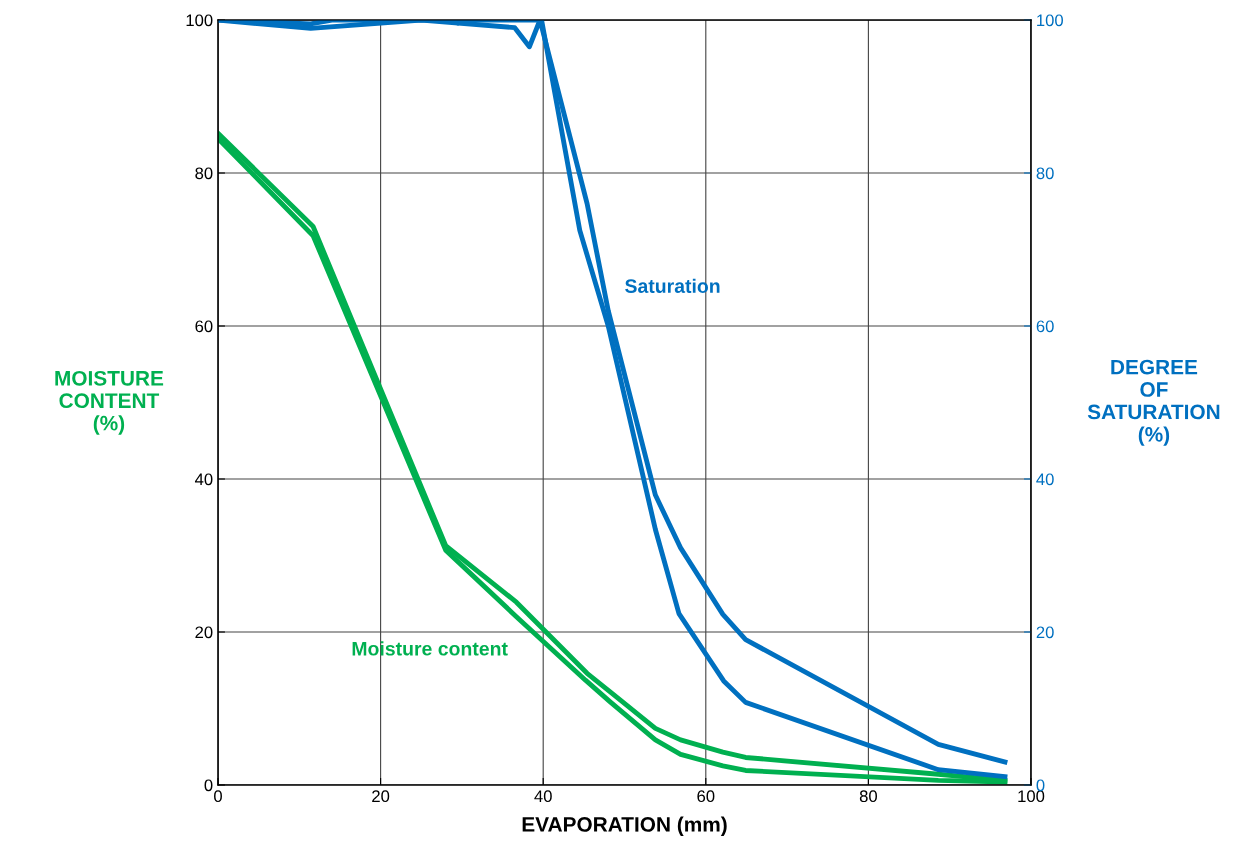  What do you see at coordinates (1031, 796) in the screenshot?
I see `x-tick-label: 100` at bounding box center [1031, 796].